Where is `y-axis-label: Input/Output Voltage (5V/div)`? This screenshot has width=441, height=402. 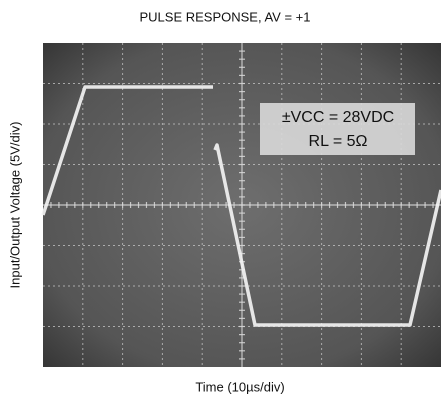
y-axis-label: Input/Output Voltage (5V/div) is located at coordinates (14, 205).